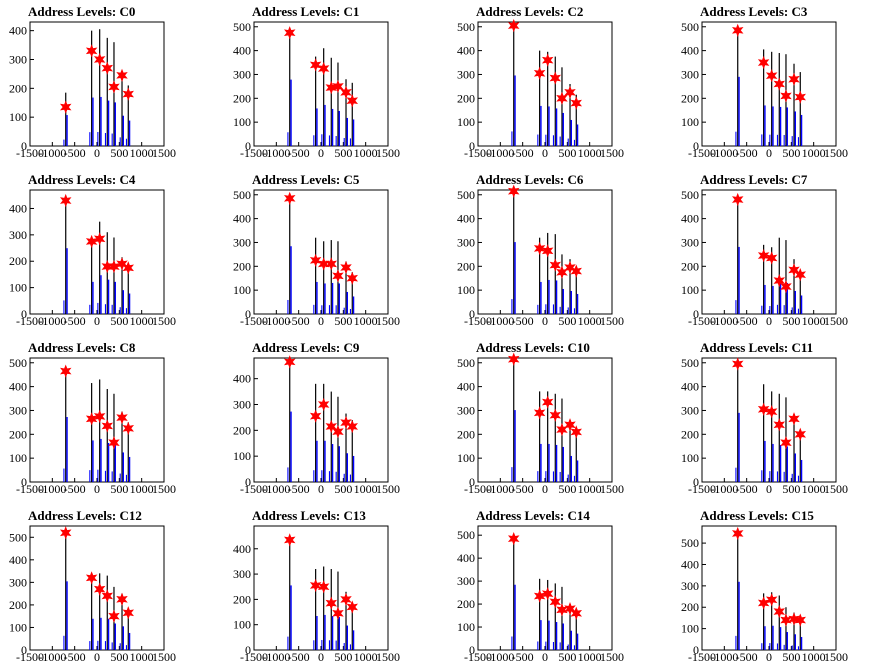 This screenshot has height=672, width=896. I want to click on chart-title: Address Levels: C4, so click(82, 179).